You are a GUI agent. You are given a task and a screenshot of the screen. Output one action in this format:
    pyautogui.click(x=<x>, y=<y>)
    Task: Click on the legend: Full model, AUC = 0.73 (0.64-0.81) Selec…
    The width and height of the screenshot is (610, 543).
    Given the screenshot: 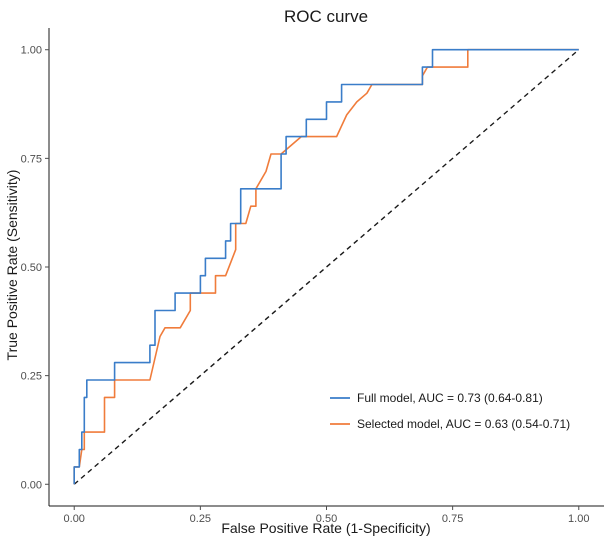 What is the action you would take?
    pyautogui.click(x=450, y=411)
    